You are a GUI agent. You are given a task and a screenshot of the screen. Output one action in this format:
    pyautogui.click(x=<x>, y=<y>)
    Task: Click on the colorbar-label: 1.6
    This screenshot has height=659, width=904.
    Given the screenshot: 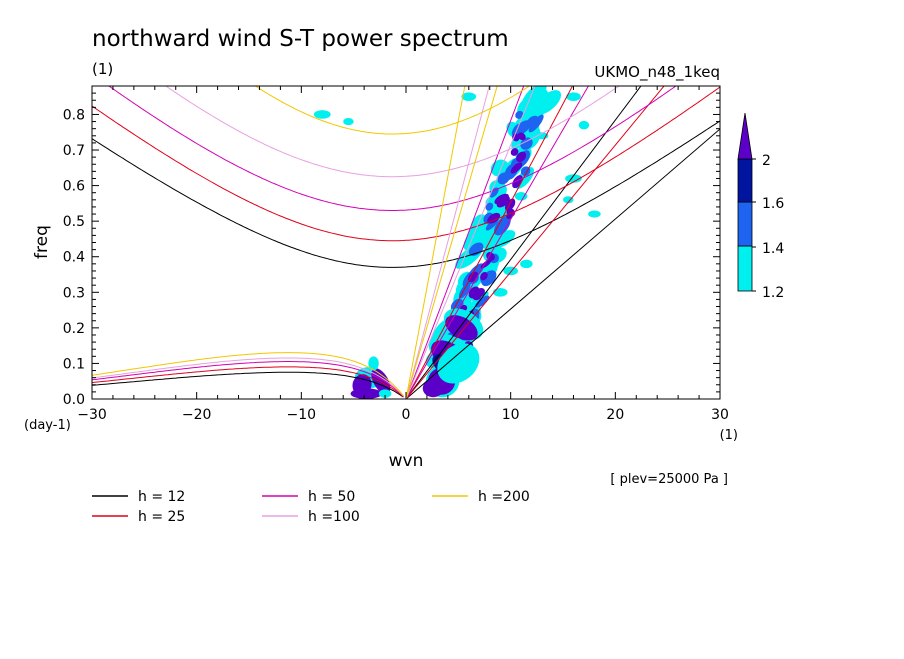 What is the action you would take?
    pyautogui.click(x=773, y=204)
    